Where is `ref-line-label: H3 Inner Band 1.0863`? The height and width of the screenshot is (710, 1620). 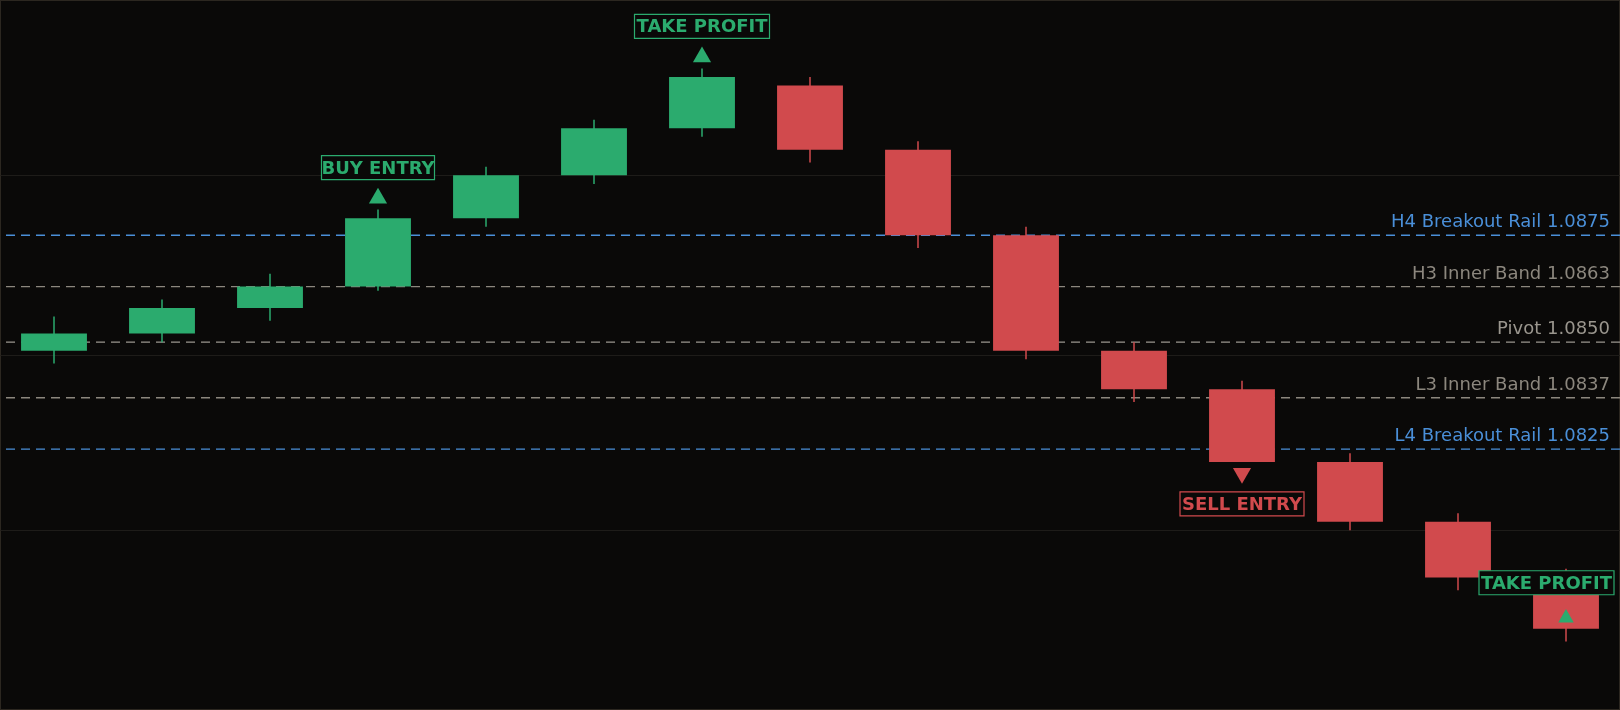 ref-line-label: H3 Inner Band 1.0863 is located at coordinates (1511, 272).